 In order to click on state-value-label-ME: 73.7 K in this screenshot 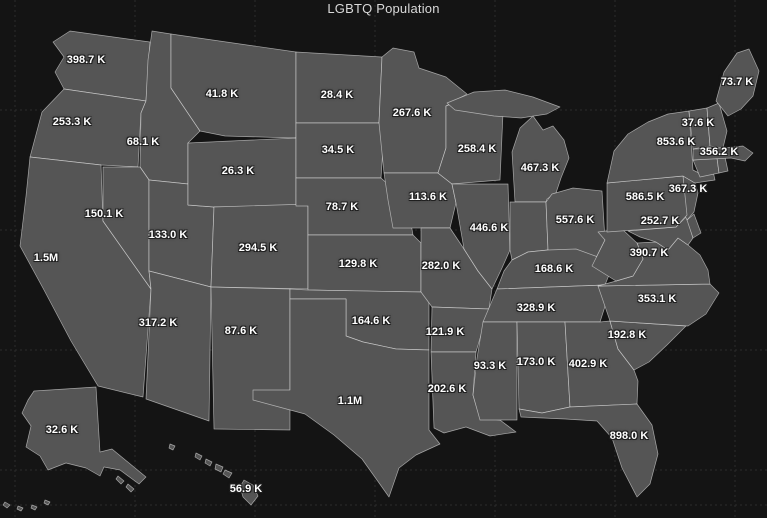, I will do `click(737, 82)`.